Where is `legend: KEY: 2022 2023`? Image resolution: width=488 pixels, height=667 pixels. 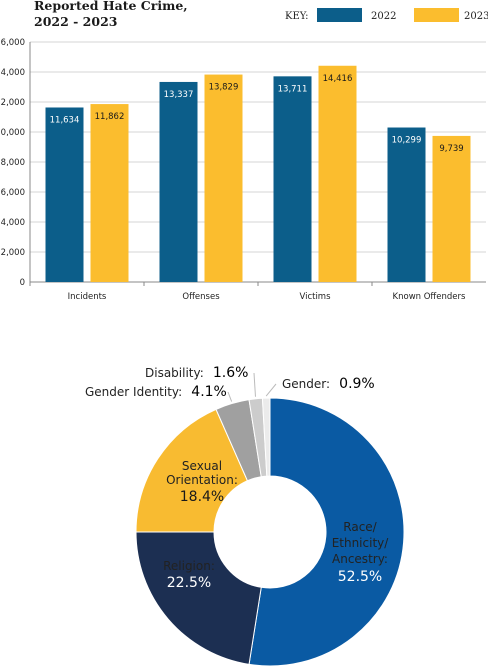
legend: KEY: 2022 2023 is located at coordinates (386, 15).